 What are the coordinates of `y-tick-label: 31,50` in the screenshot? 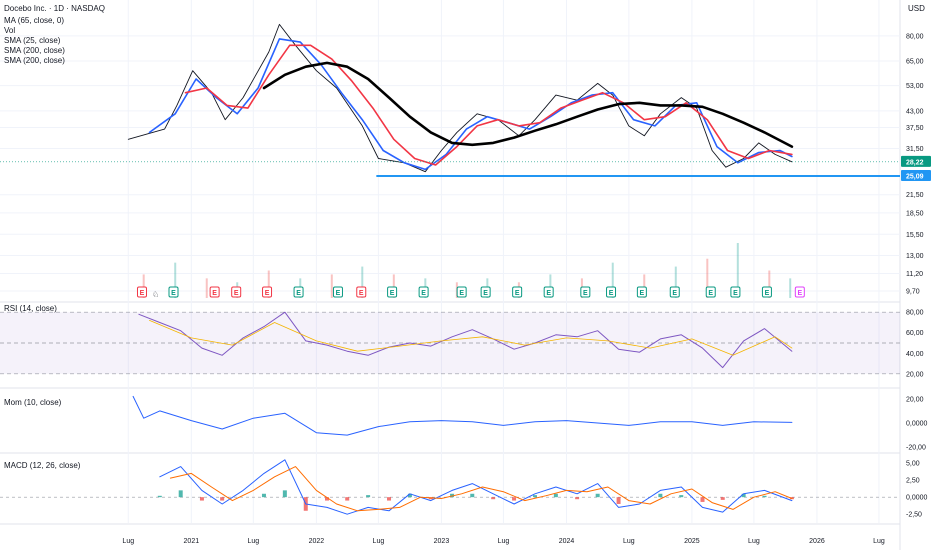 It's located at (915, 149).